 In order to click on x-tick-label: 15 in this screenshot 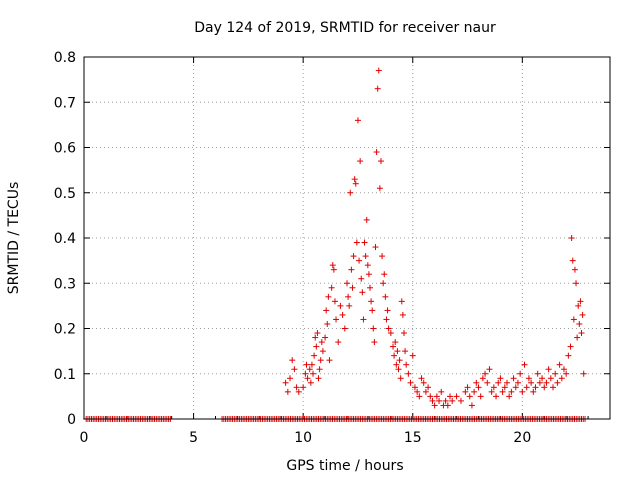, I will do `click(413, 438)`.